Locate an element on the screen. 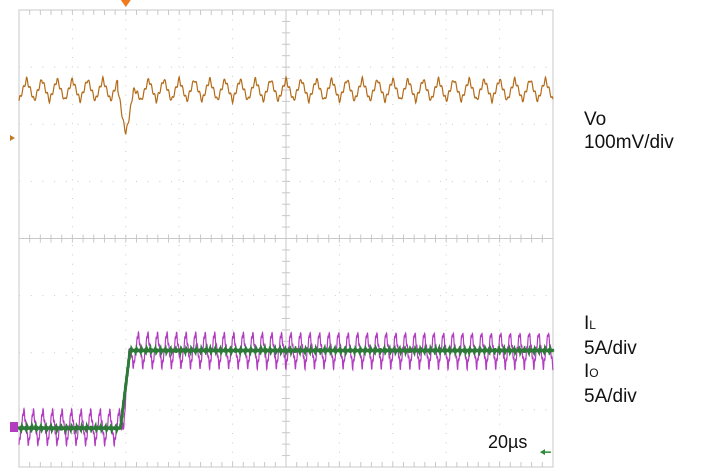 Image resolution: width=713 pixels, height=471 pixels. il-name: IL is located at coordinates (610, 324).